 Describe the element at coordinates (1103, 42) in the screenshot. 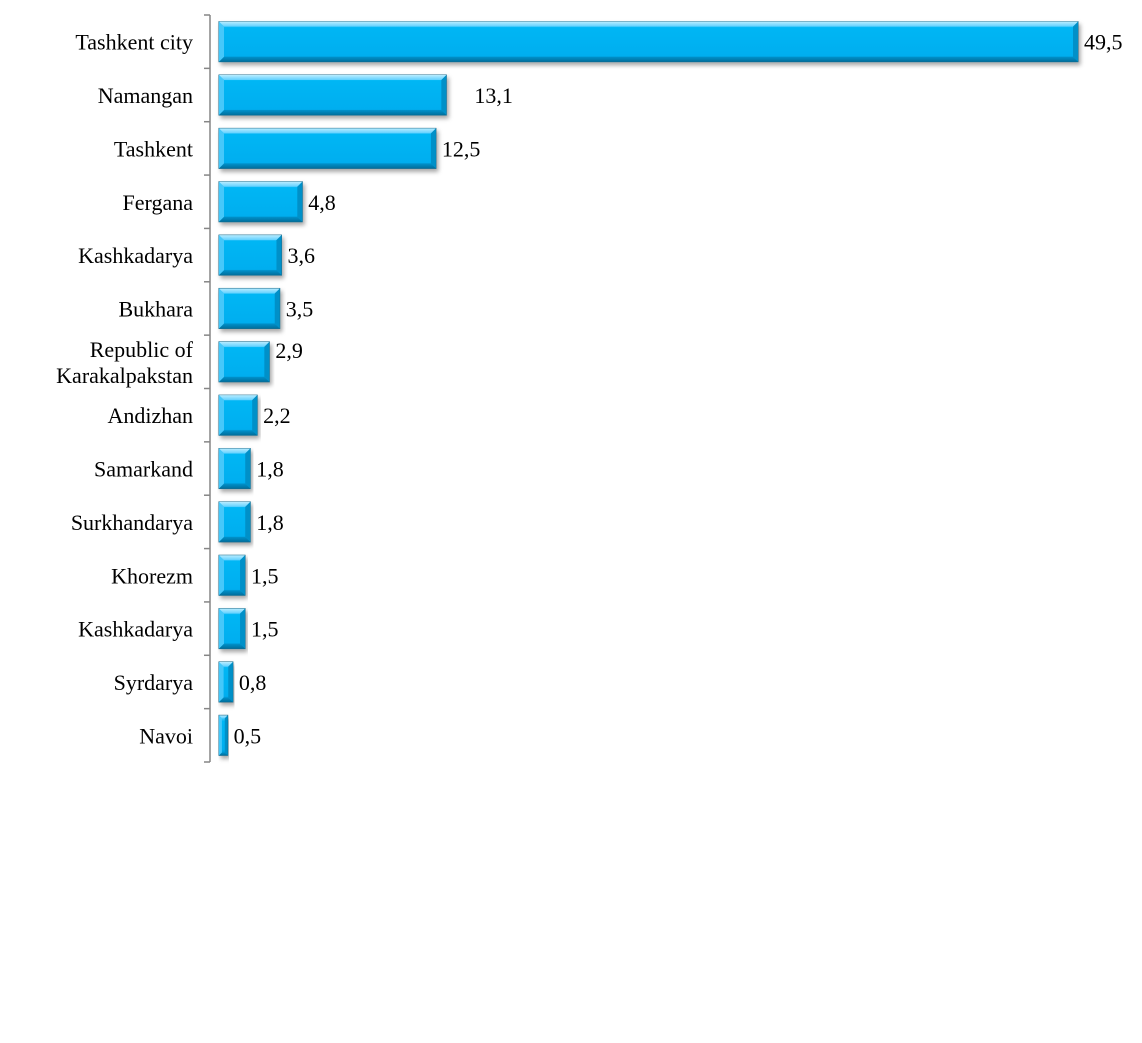

I see `data-label: 49,5` at that location.